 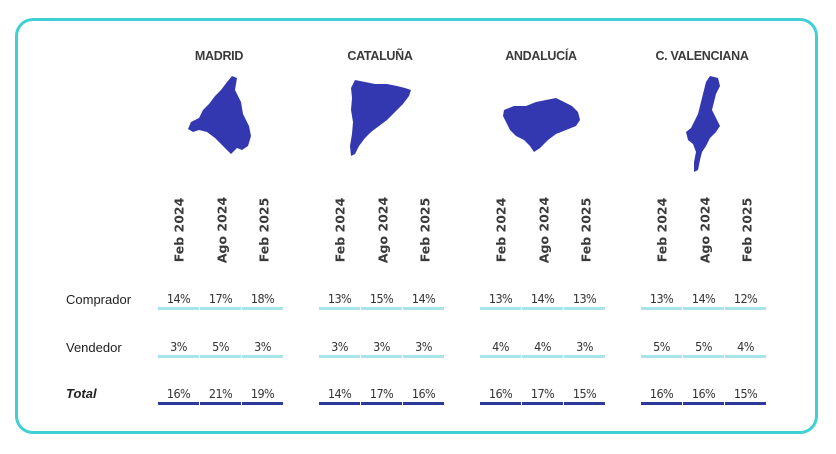 I want to click on valenciana-map-icon, so click(x=703, y=124).